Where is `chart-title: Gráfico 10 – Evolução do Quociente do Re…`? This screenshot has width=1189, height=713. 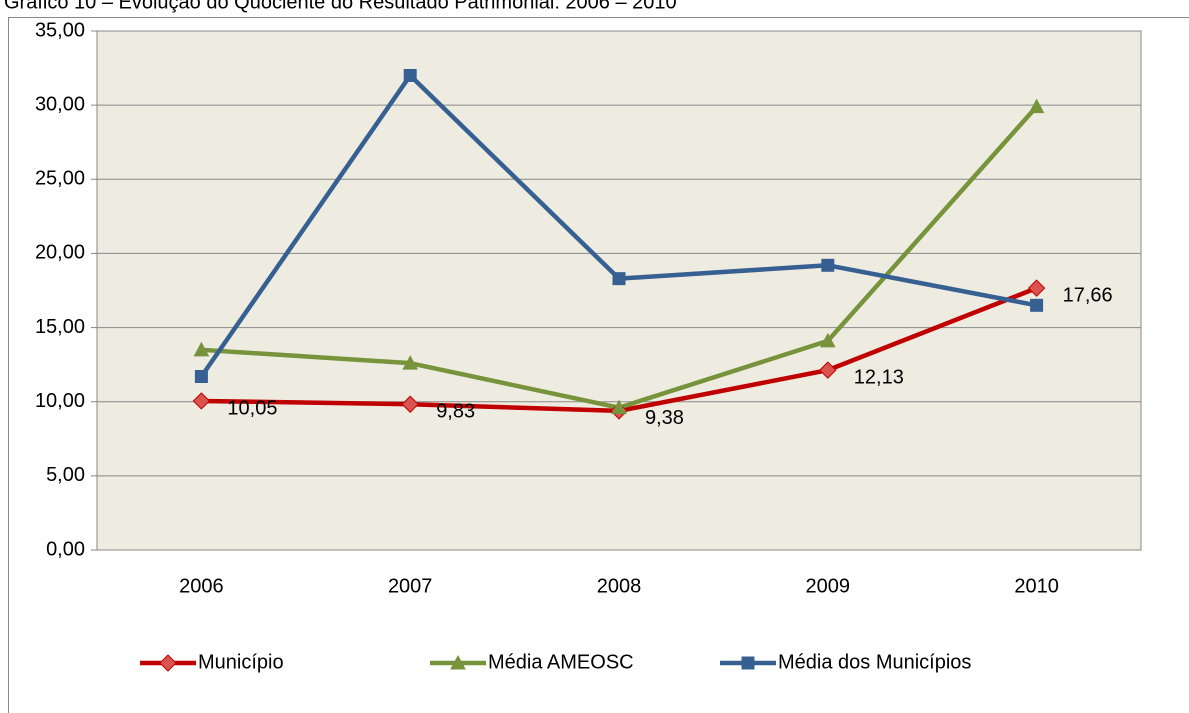 chart-title: Gráfico 10 – Evolução do Quociente do Re… is located at coordinates (340, 6).